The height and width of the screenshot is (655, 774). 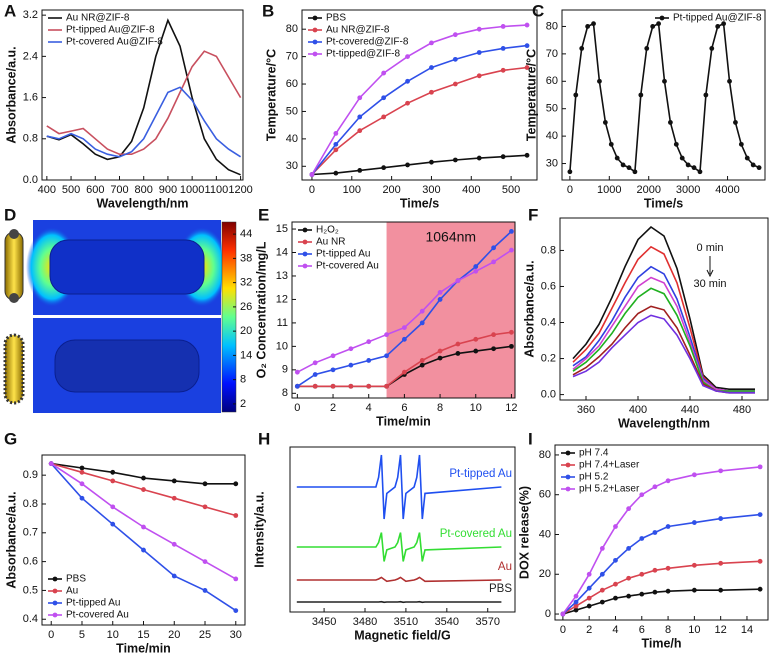 What do you see at coordinates (30, 56) in the screenshot?
I see `y-tick-label: 2.4` at bounding box center [30, 56].